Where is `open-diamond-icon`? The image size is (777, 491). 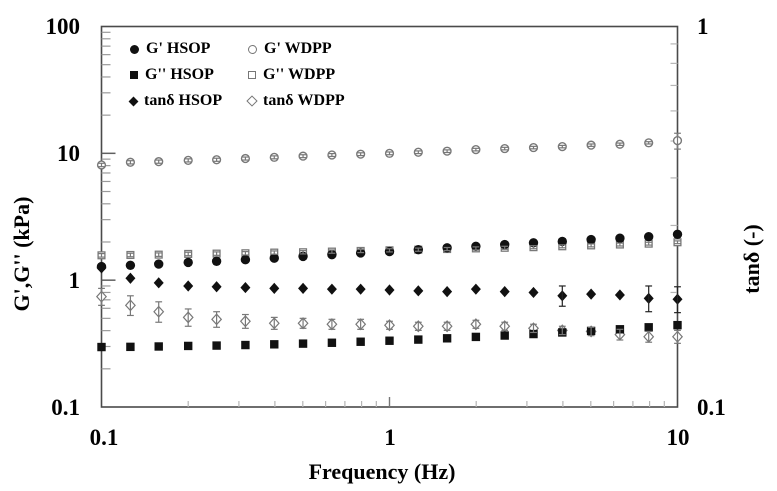
open-diamond-icon is located at coordinates (252, 101).